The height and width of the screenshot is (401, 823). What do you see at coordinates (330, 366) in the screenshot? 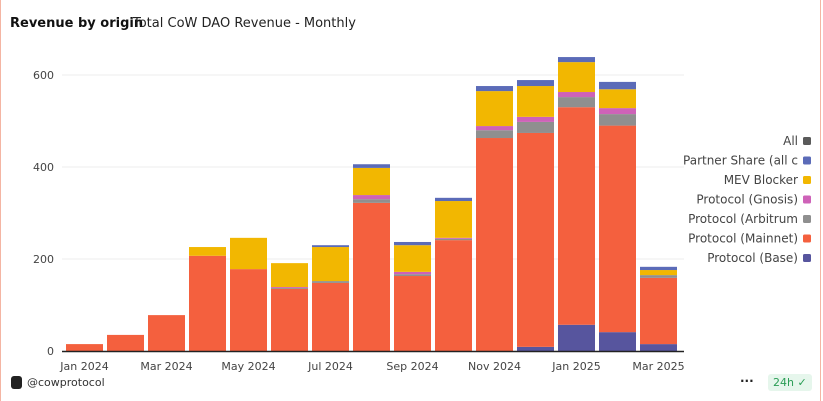
I see `x-tick-label: Jul 2024` at bounding box center [330, 366].